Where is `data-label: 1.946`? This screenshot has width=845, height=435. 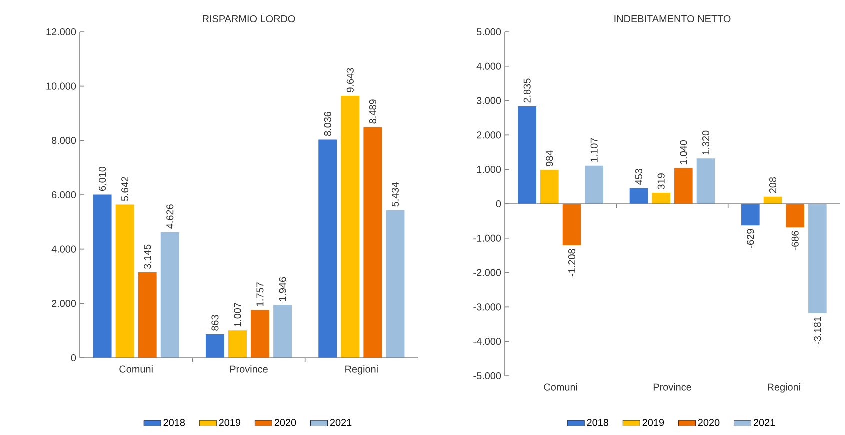
data-label: 1.946 is located at coordinates (282, 289).